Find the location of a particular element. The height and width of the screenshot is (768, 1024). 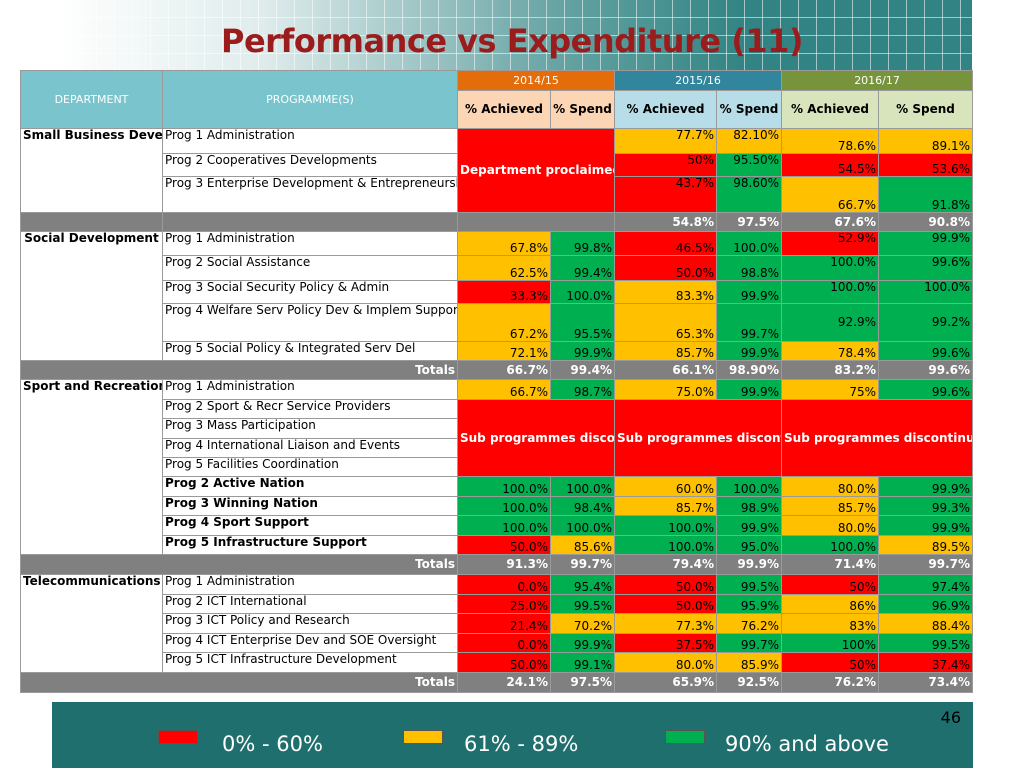

value-cell: 77.3% is located at coordinates (666, 623).